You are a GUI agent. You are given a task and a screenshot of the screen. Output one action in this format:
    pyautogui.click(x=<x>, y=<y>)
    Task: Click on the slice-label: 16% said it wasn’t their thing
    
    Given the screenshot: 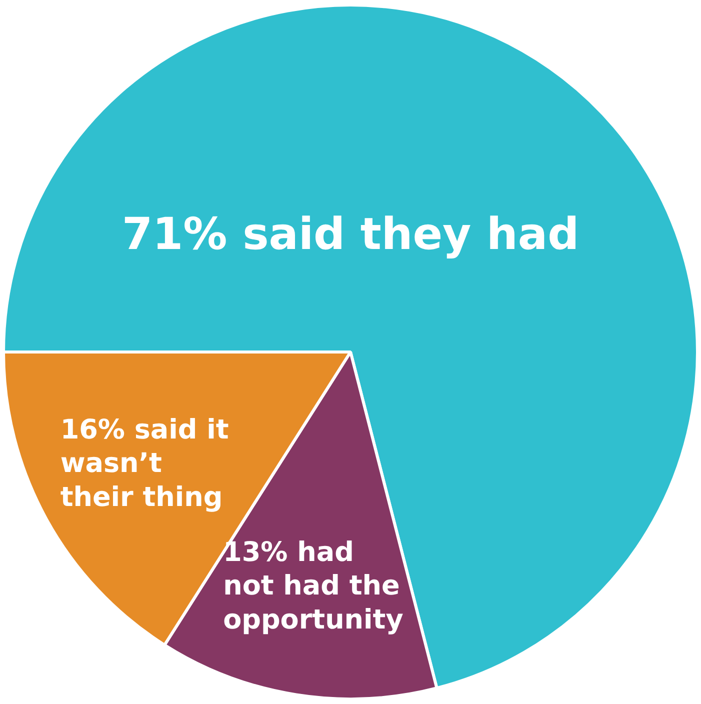 What is the action you would take?
    pyautogui.click(x=144, y=463)
    